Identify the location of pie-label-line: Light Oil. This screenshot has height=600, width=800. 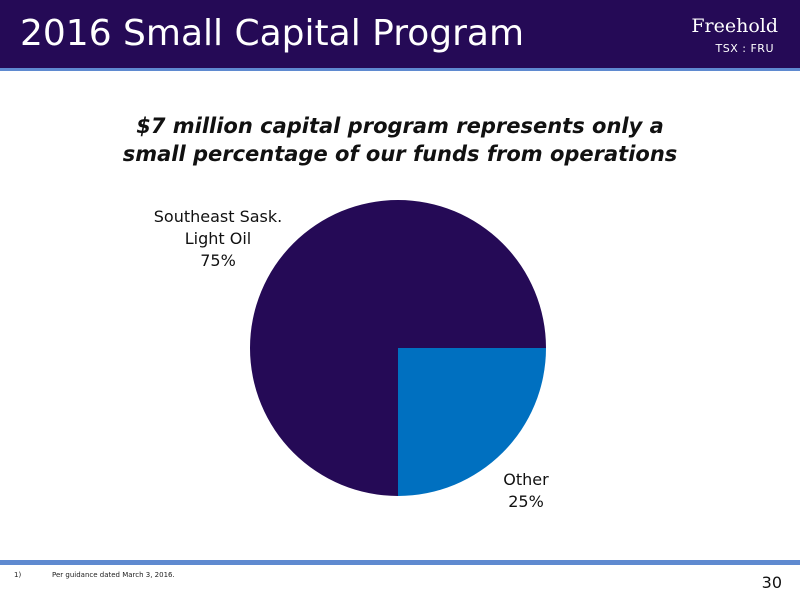
(218, 238).